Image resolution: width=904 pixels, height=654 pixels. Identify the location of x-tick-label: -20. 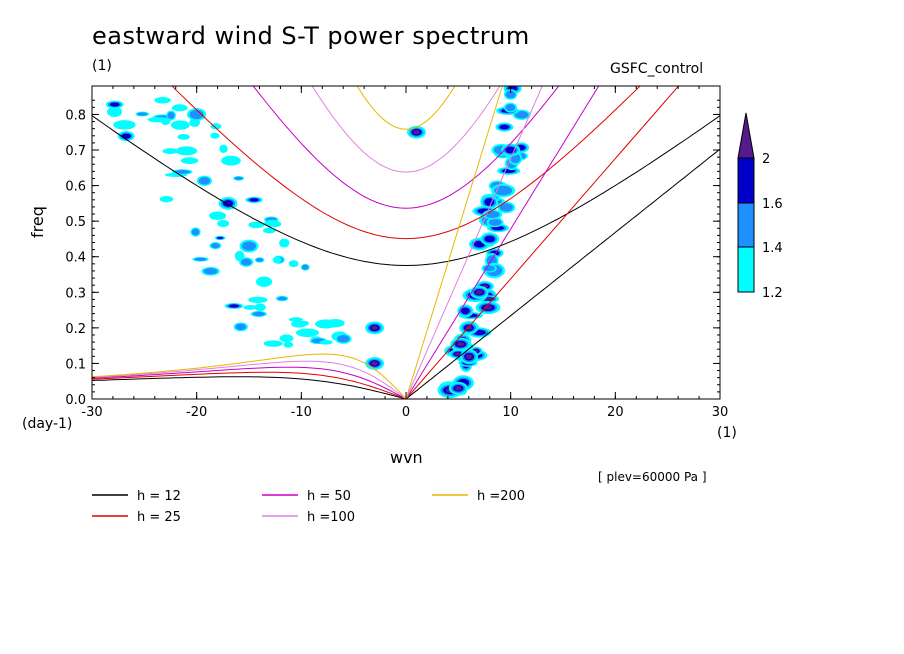
(196, 412).